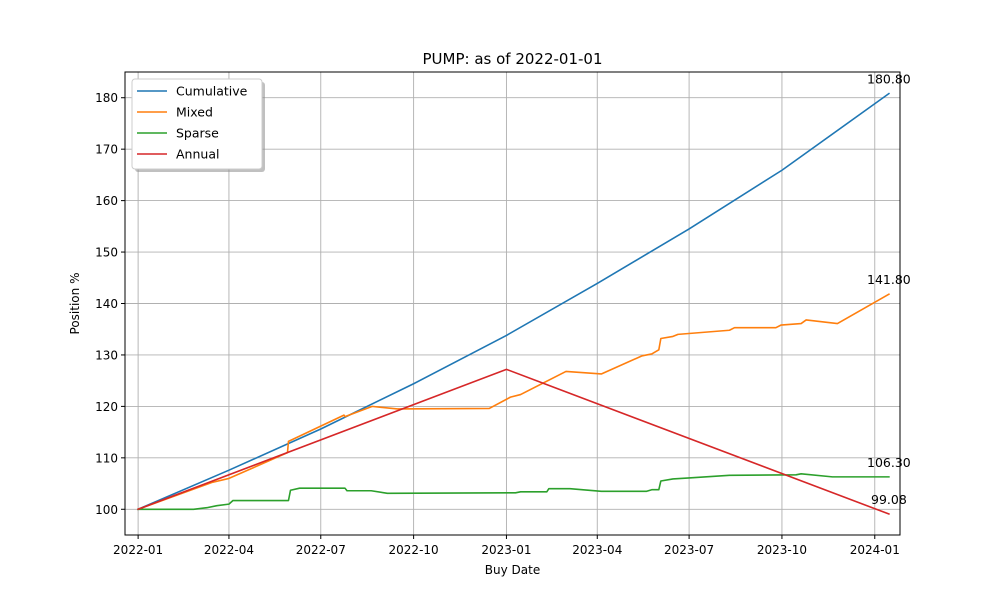 The image size is (1000, 600). What do you see at coordinates (889, 499) in the screenshot?
I see `end-value-label-annual: 99.08` at bounding box center [889, 499].